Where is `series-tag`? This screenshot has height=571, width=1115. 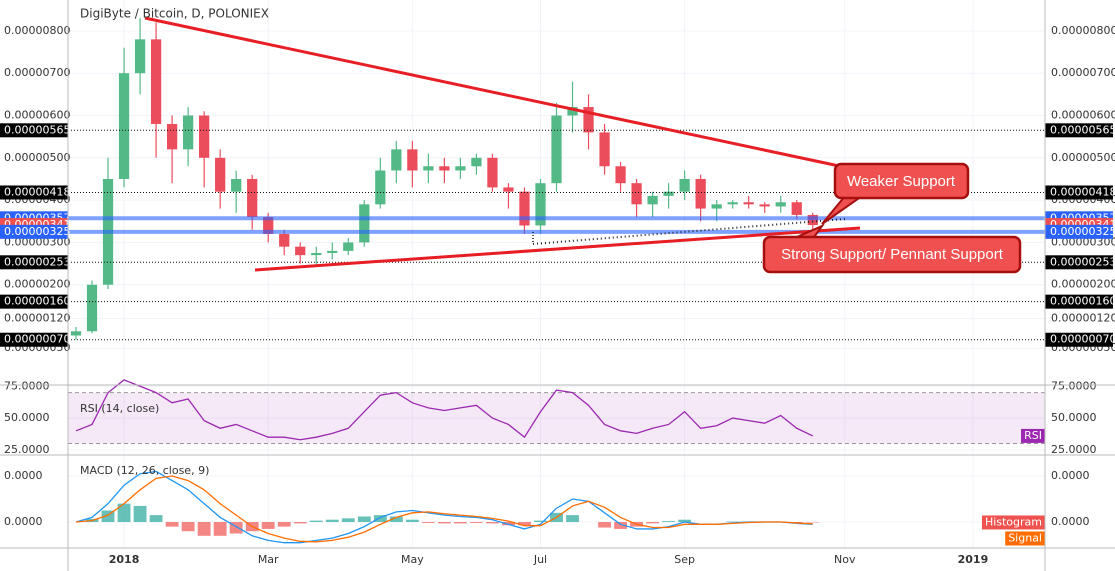 series-tag is located at coordinates (1025, 538).